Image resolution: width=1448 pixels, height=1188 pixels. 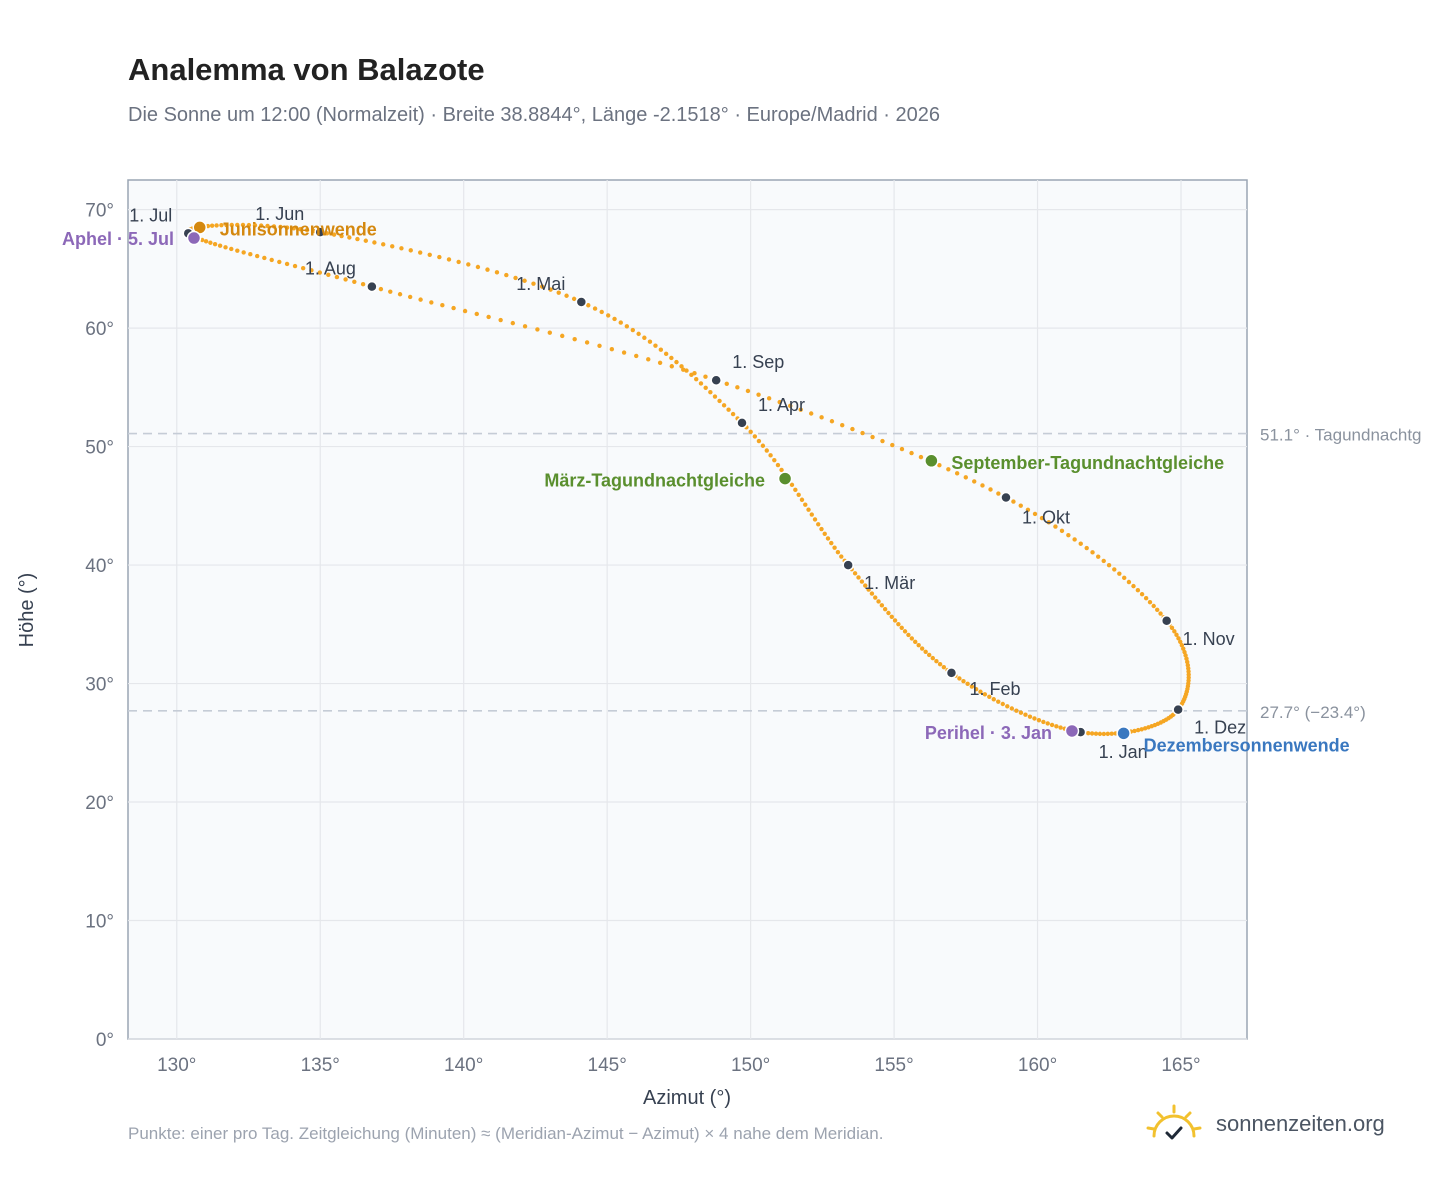 What do you see at coordinates (176, 1065) in the screenshot?
I see `x-tick-label: 130°` at bounding box center [176, 1065].